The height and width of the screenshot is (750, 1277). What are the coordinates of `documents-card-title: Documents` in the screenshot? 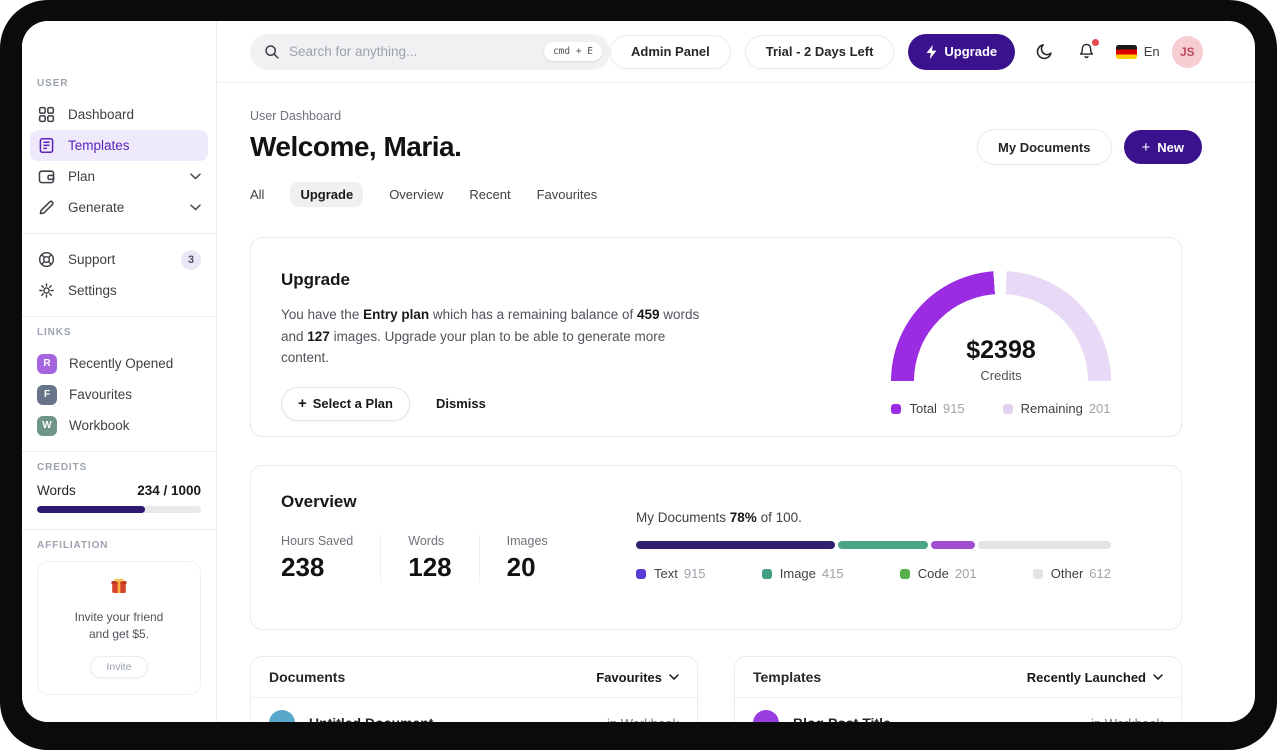 It's located at (307, 677).